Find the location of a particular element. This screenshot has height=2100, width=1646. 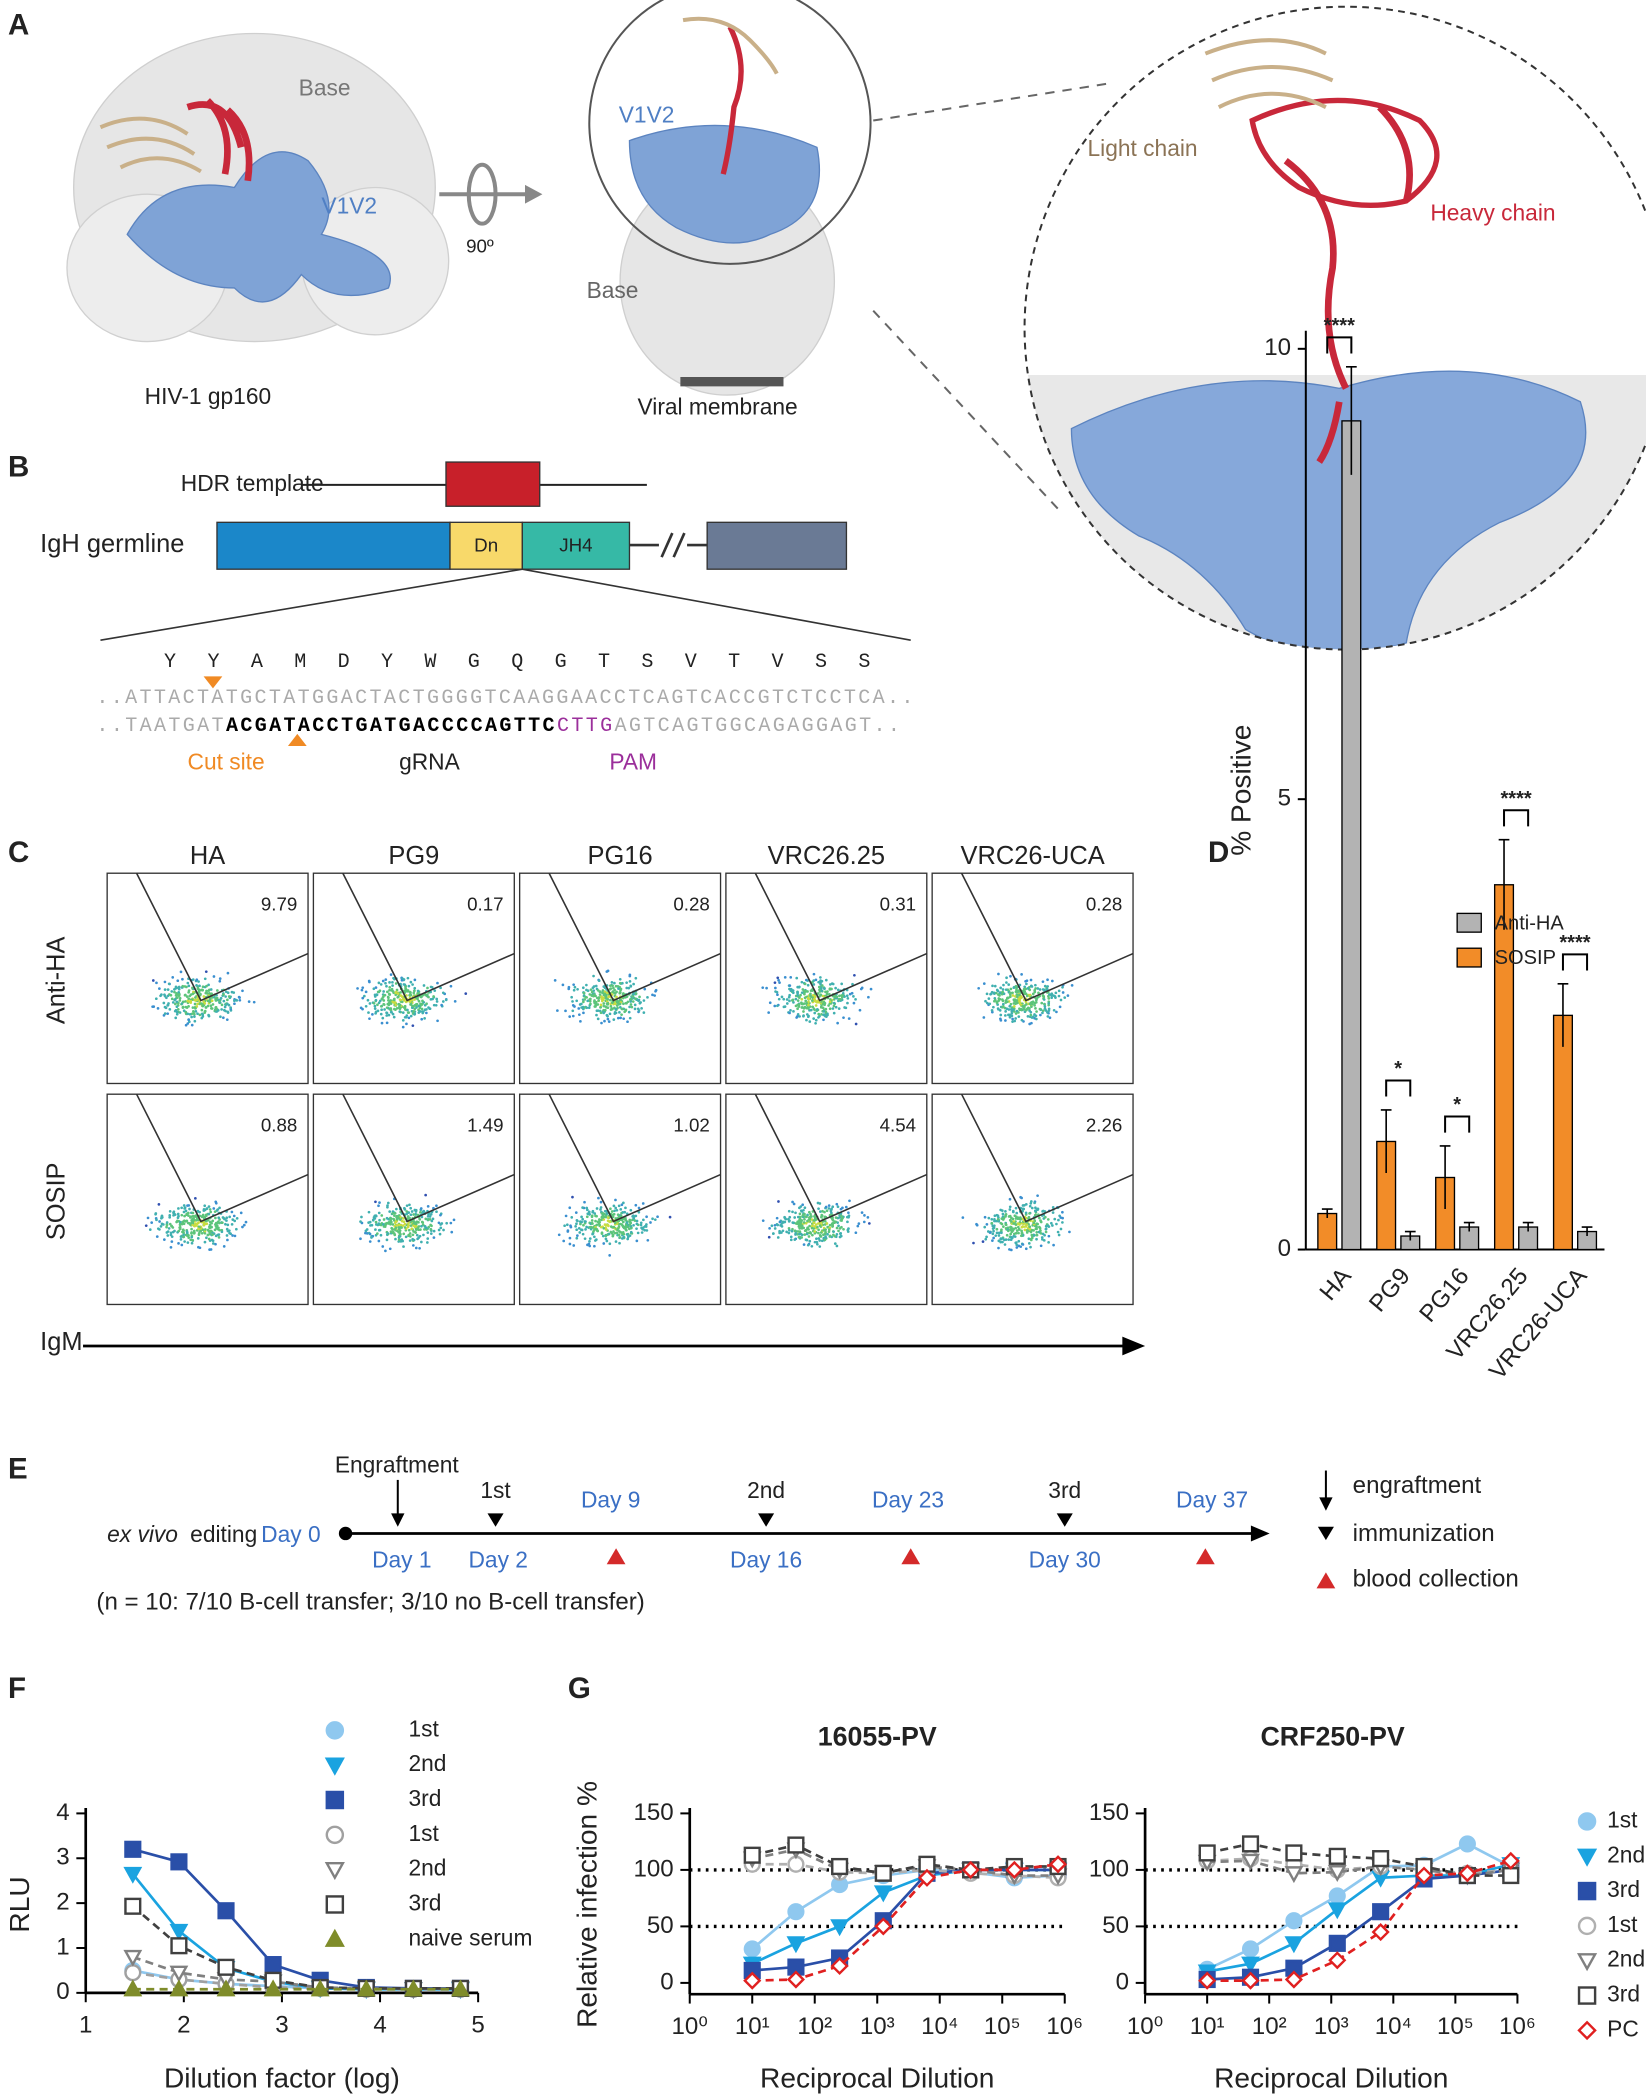

x-tick-label: 3 is located at coordinates (281, 2025).